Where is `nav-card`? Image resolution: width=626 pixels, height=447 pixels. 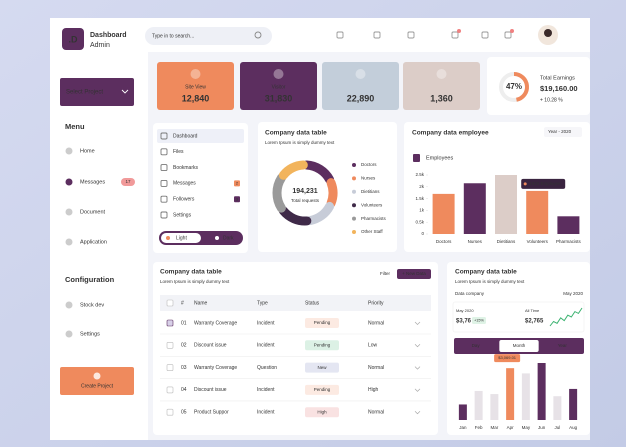
nav-card is located at coordinates (200, 188).